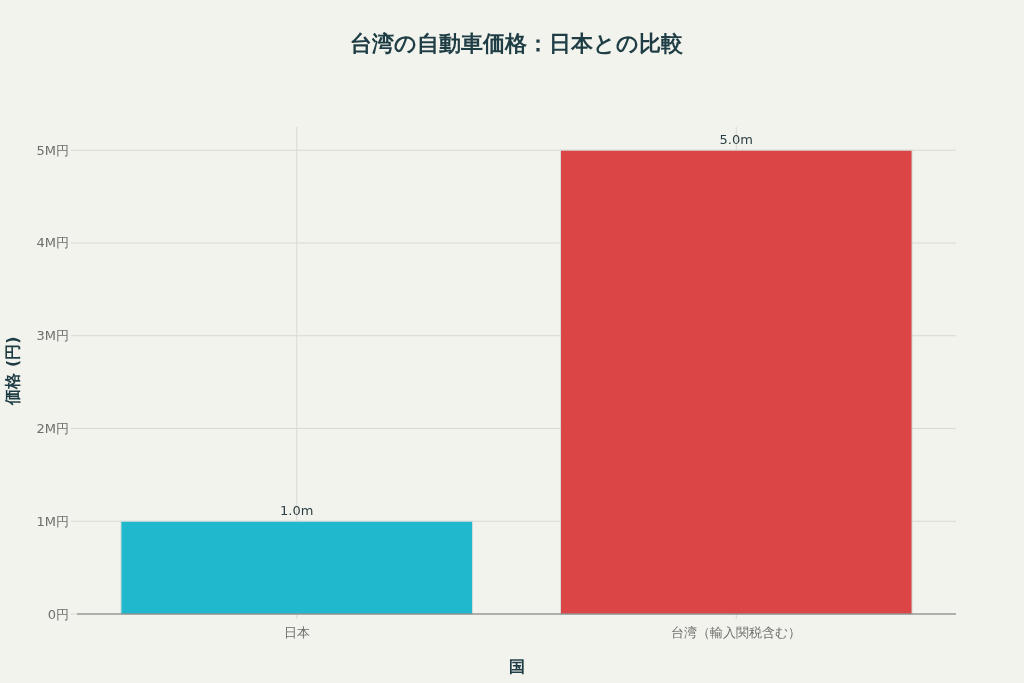 Image resolution: width=1024 pixels, height=683 pixels. I want to click on data-label: 1.0m, so click(297, 511).